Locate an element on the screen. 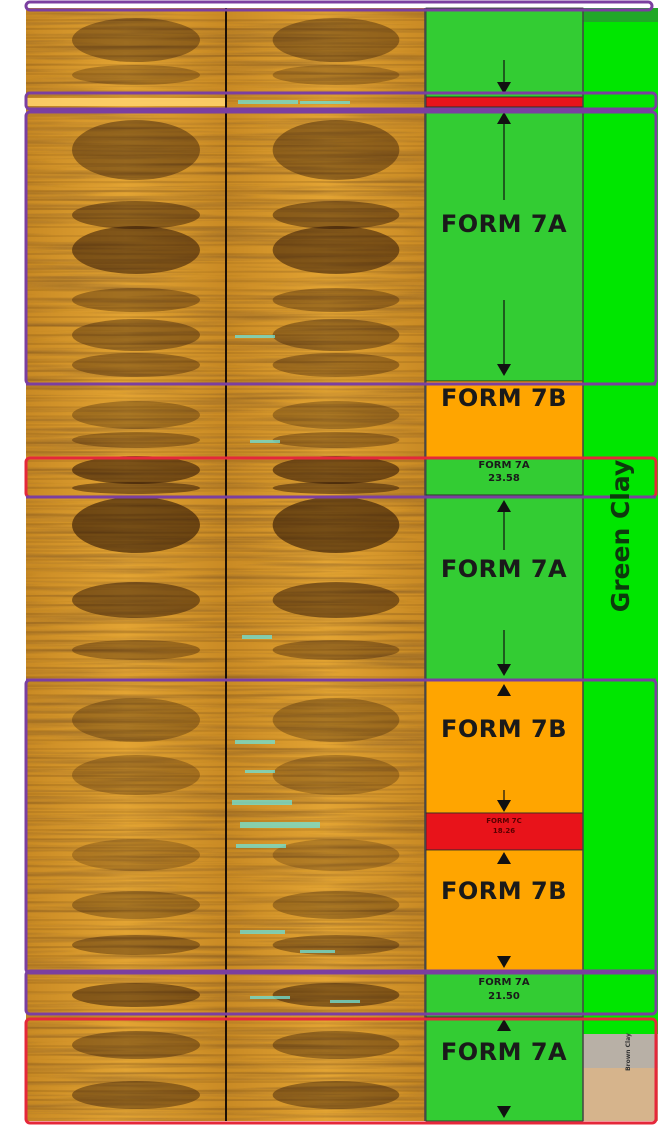 The width and height of the screenshot is (658, 1127). lithology-tan-band is located at coordinates (620, 1094).